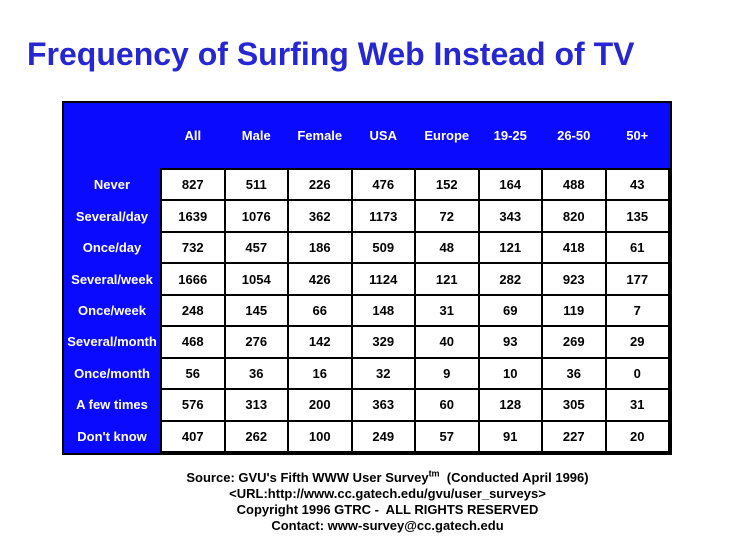 The height and width of the screenshot is (553, 729). What do you see at coordinates (256, 216) in the screenshot?
I see `table-cell: 1076` at bounding box center [256, 216].